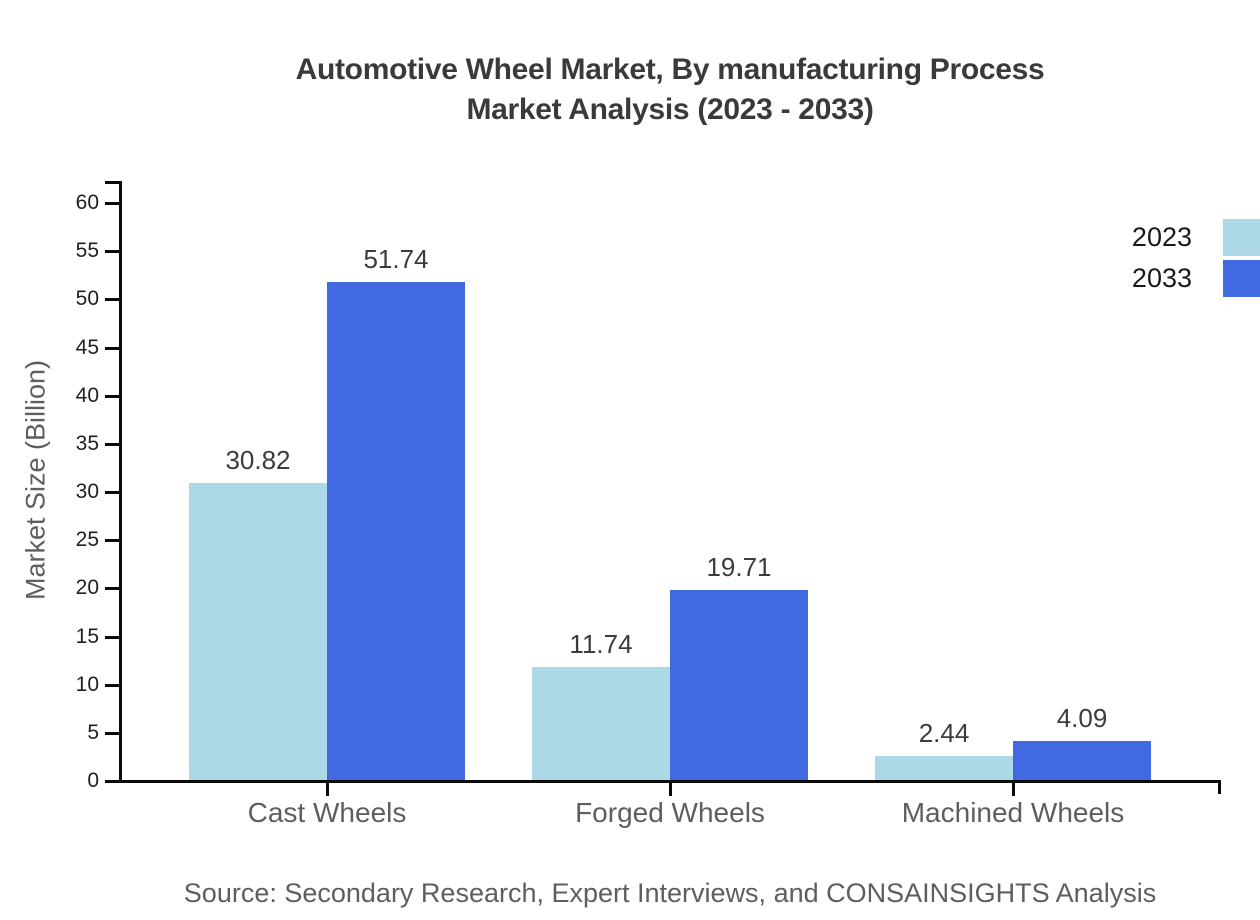 This screenshot has width=1260, height=920. Describe the element at coordinates (112, 182) in the screenshot. I see `y-axis-endcap-tick` at that location.